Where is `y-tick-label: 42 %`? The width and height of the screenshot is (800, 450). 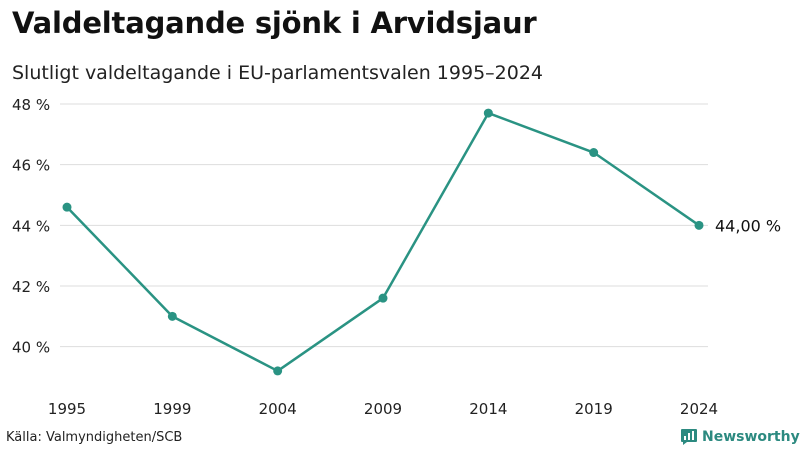
y-tick-label: 42 % is located at coordinates (31, 287).